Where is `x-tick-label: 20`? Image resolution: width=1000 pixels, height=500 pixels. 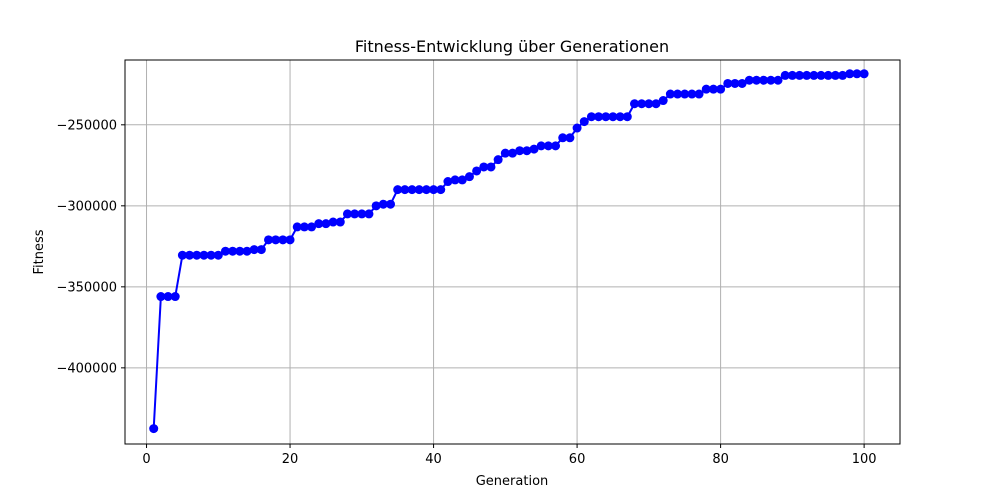 x-tick-label: 20 is located at coordinates (290, 459).